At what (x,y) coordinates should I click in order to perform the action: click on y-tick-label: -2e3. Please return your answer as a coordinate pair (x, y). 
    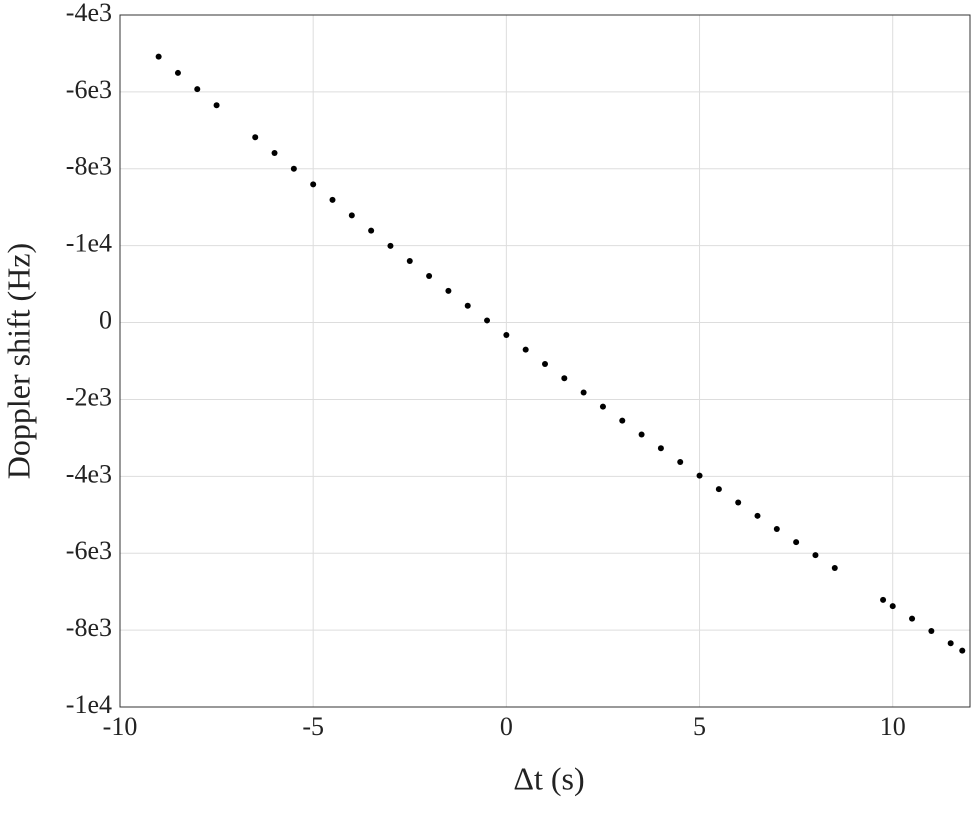
    Looking at the image, I should click on (89, 396).